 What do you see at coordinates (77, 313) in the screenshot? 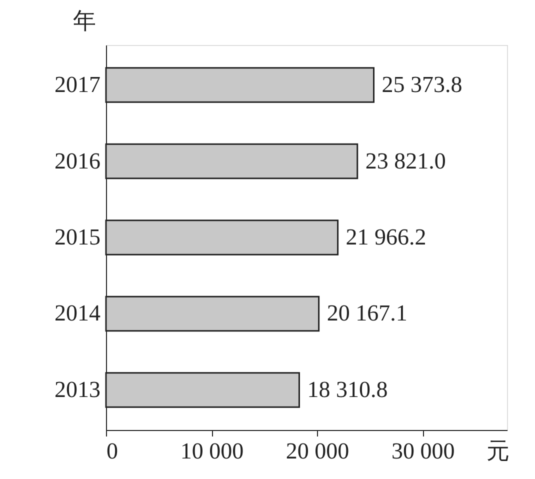
I see `y-tick-label: 2014` at bounding box center [77, 313].